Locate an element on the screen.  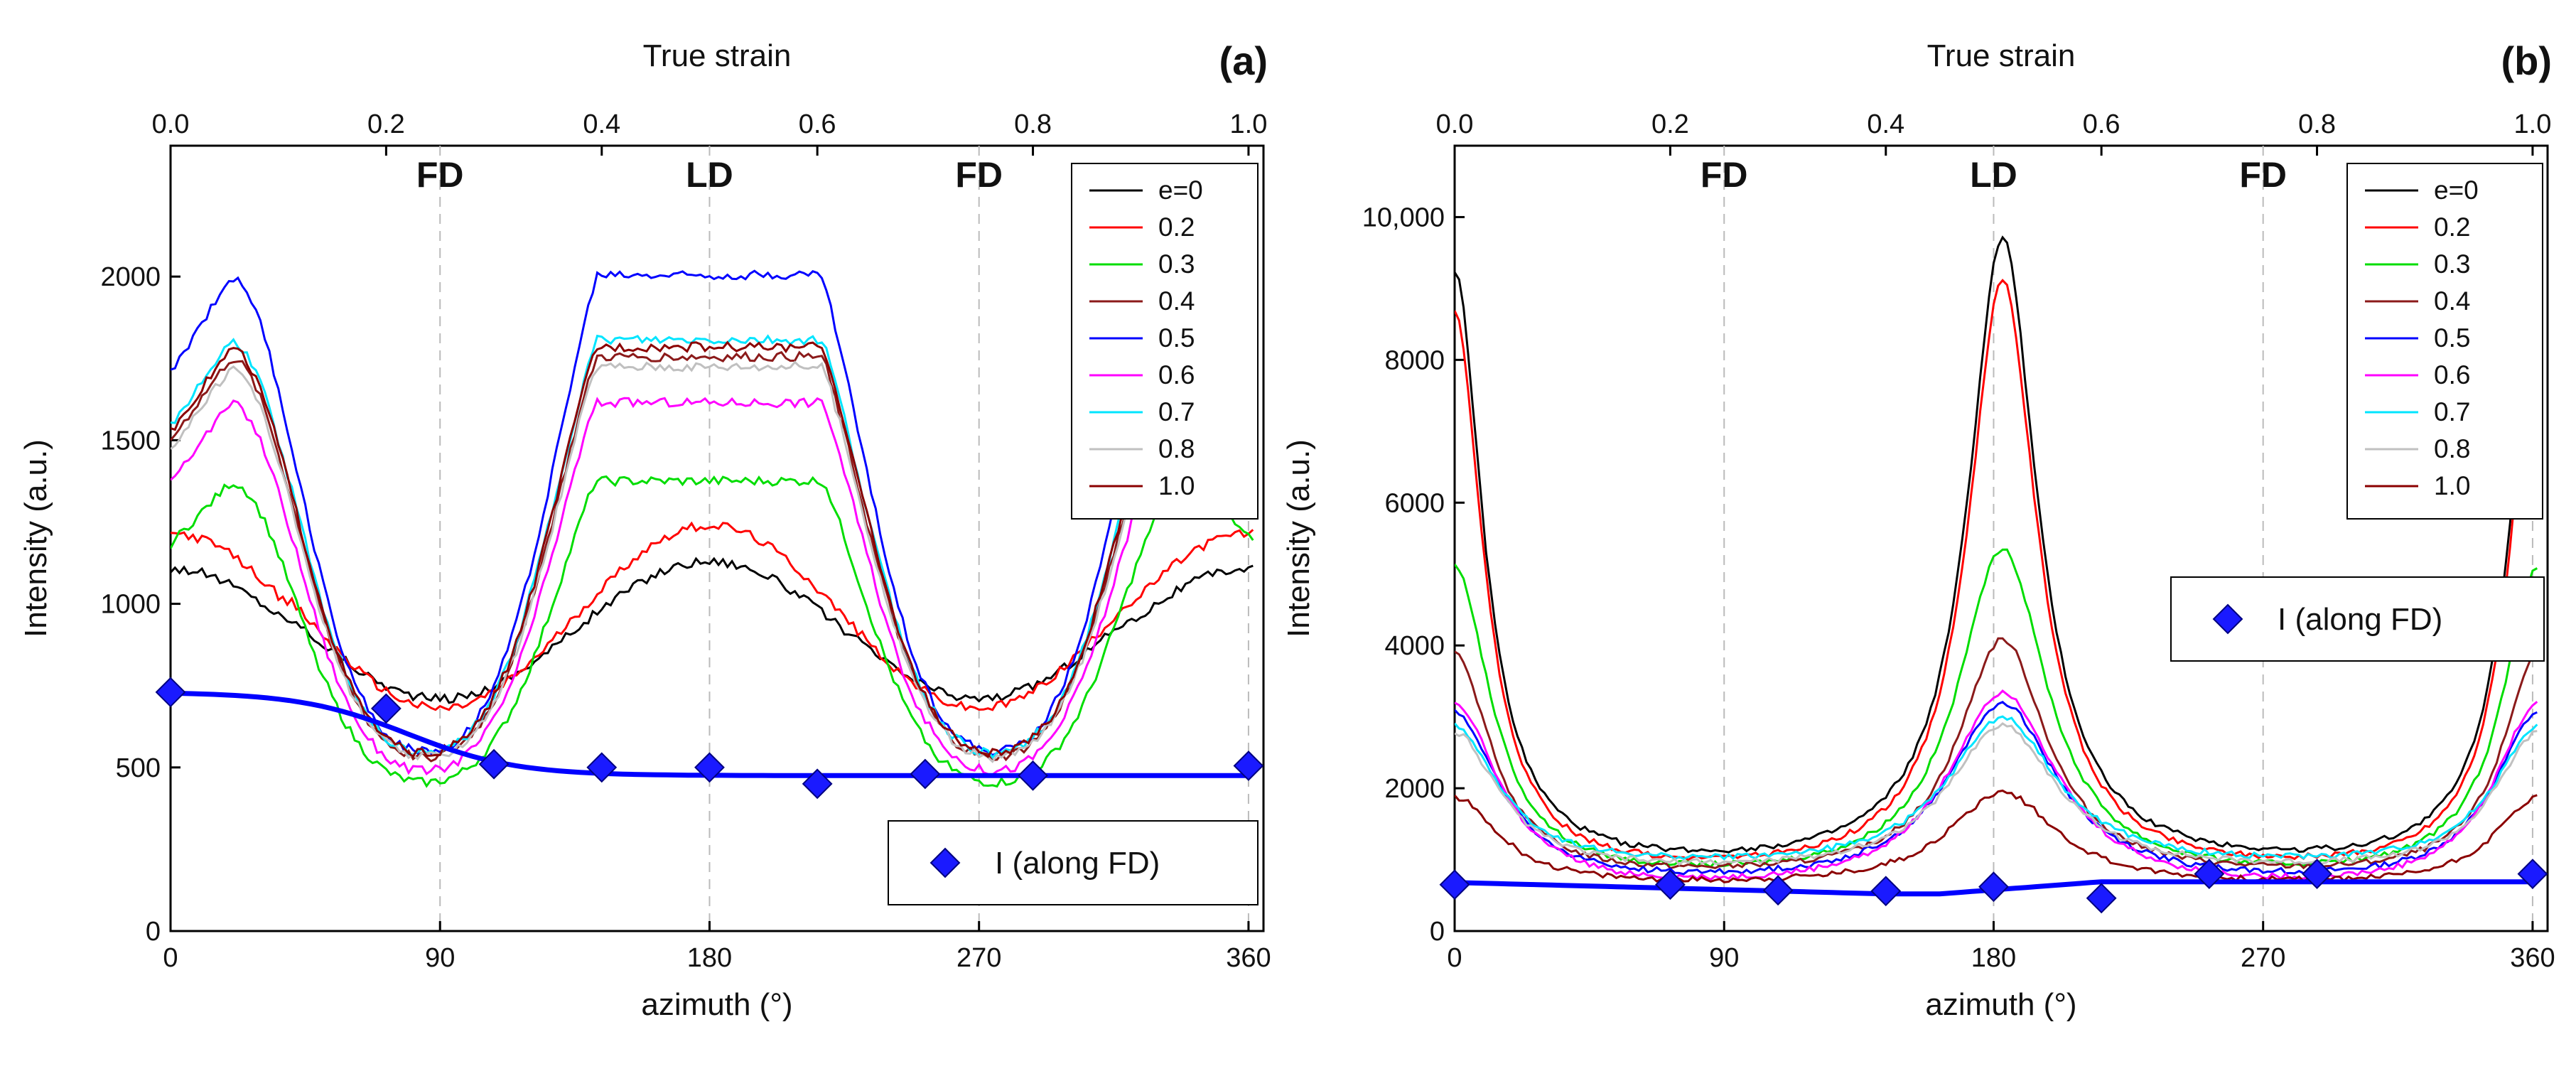
x-tick-label: 0 is located at coordinates (170, 958).